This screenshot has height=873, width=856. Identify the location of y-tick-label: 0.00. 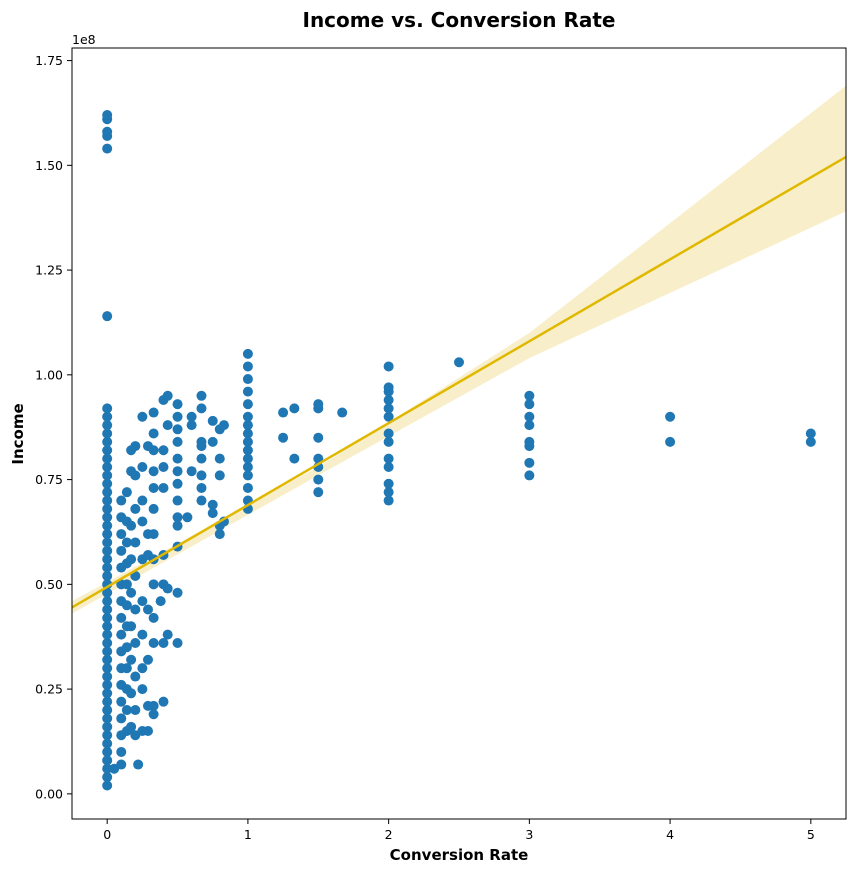
(49, 793).